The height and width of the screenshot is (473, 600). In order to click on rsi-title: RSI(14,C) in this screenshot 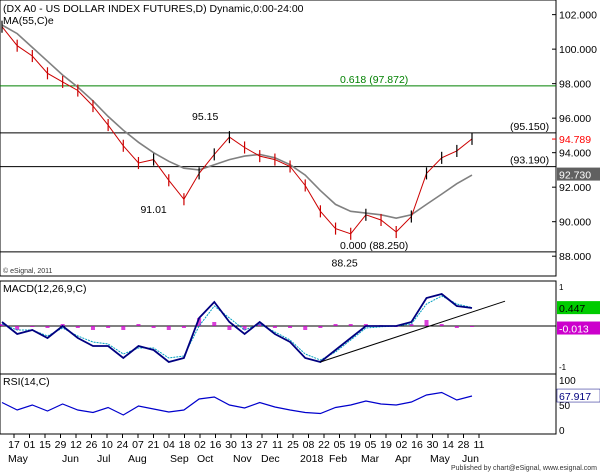, I will do `click(26, 382)`.